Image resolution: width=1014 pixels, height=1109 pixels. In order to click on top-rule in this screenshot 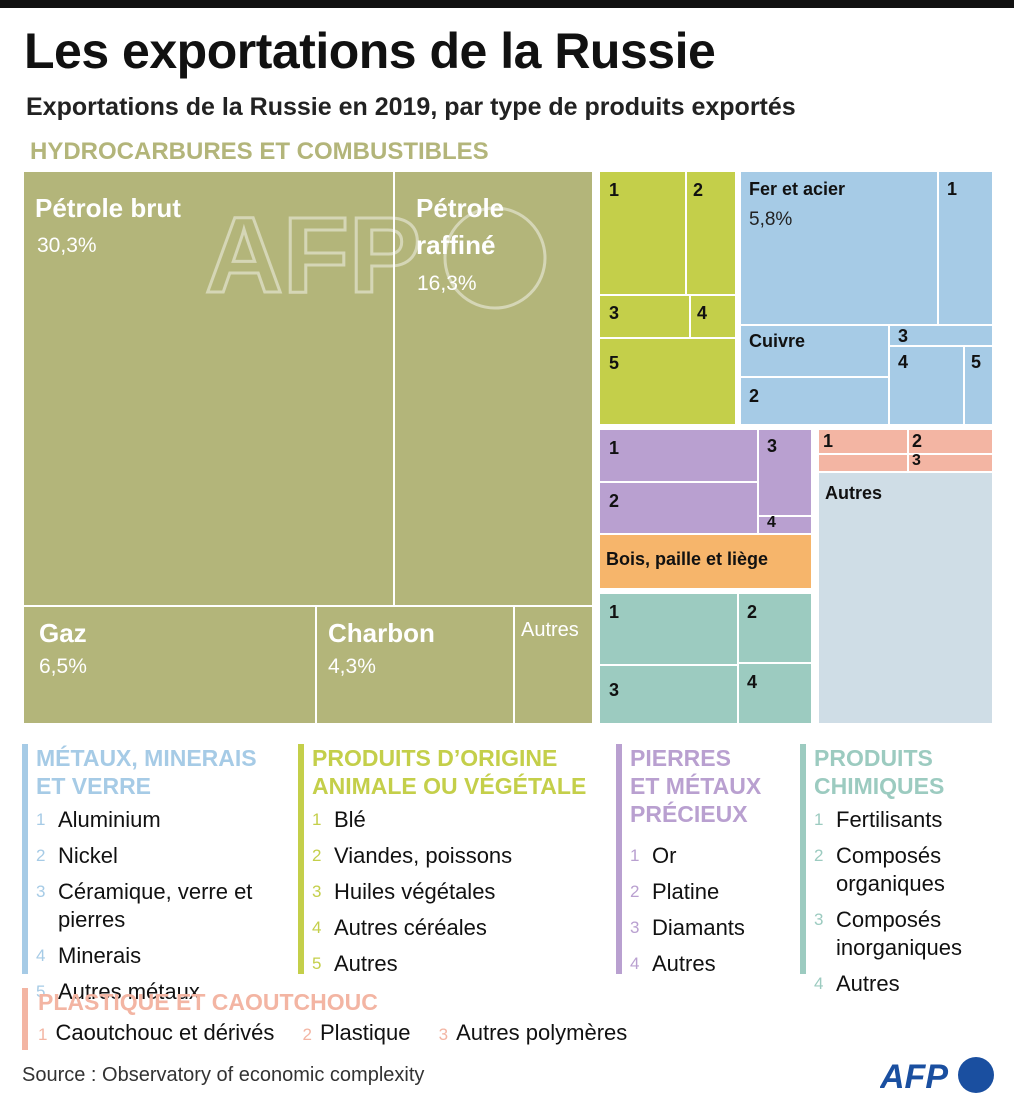, I will do `click(507, 4)`.